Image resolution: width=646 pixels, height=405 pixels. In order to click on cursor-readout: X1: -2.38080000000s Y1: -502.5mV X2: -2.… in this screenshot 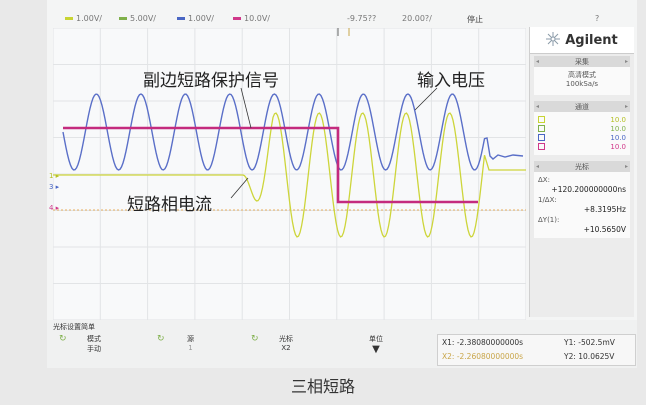, I will do `click(536, 350)`.